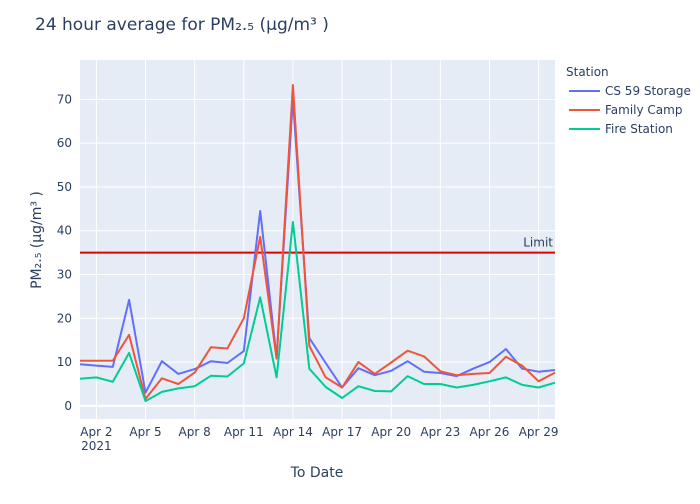  What do you see at coordinates (182, 25) in the screenshot?
I see `chart-title: 24 hour average for PM₂.₅ (µg/m³ )` at bounding box center [182, 25].